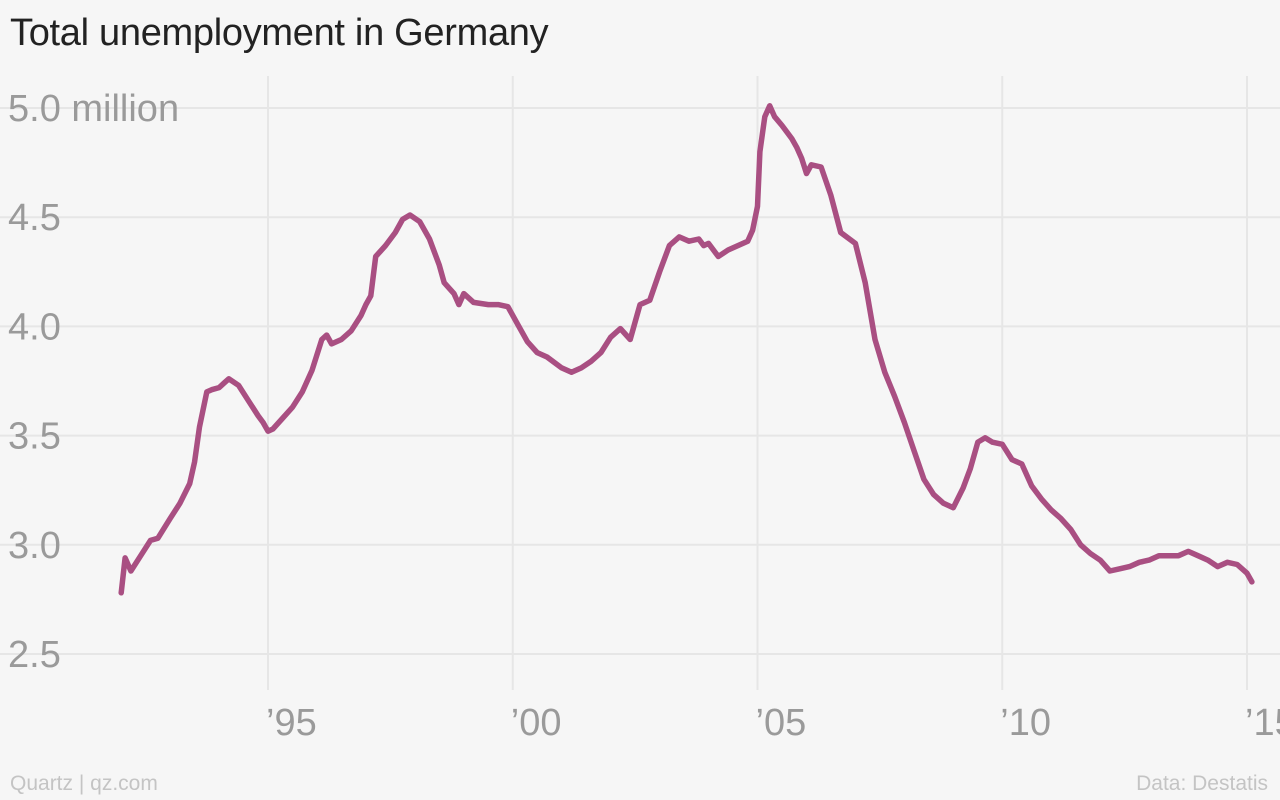 Image resolution: width=1280 pixels, height=800 pixels. Describe the element at coordinates (1262, 723) in the screenshot. I see `x-tick-label: ’15` at that location.